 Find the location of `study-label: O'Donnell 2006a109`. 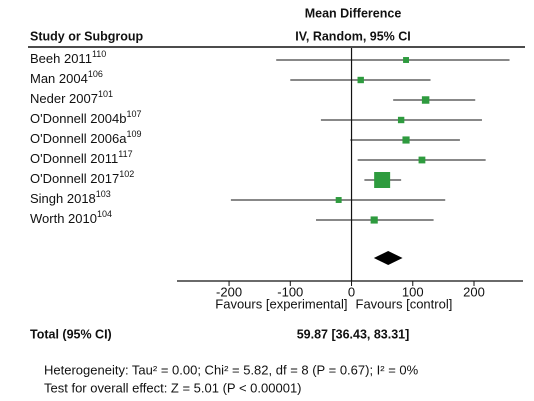

study-label: O'Donnell 2006a109 is located at coordinates (85, 137).